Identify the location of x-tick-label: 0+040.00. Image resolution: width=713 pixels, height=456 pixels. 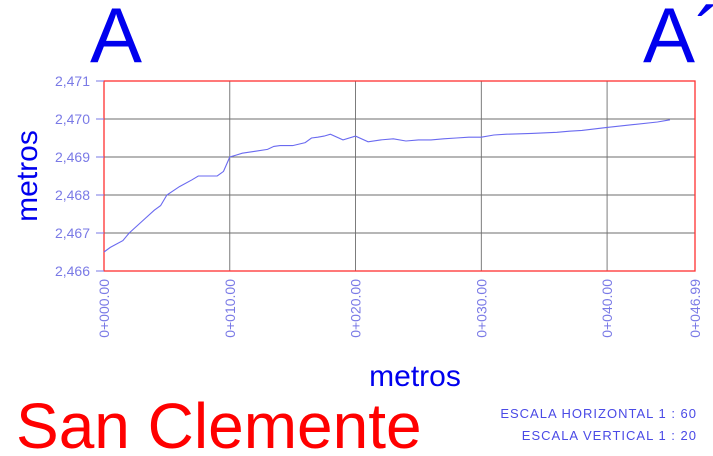
(607, 308).